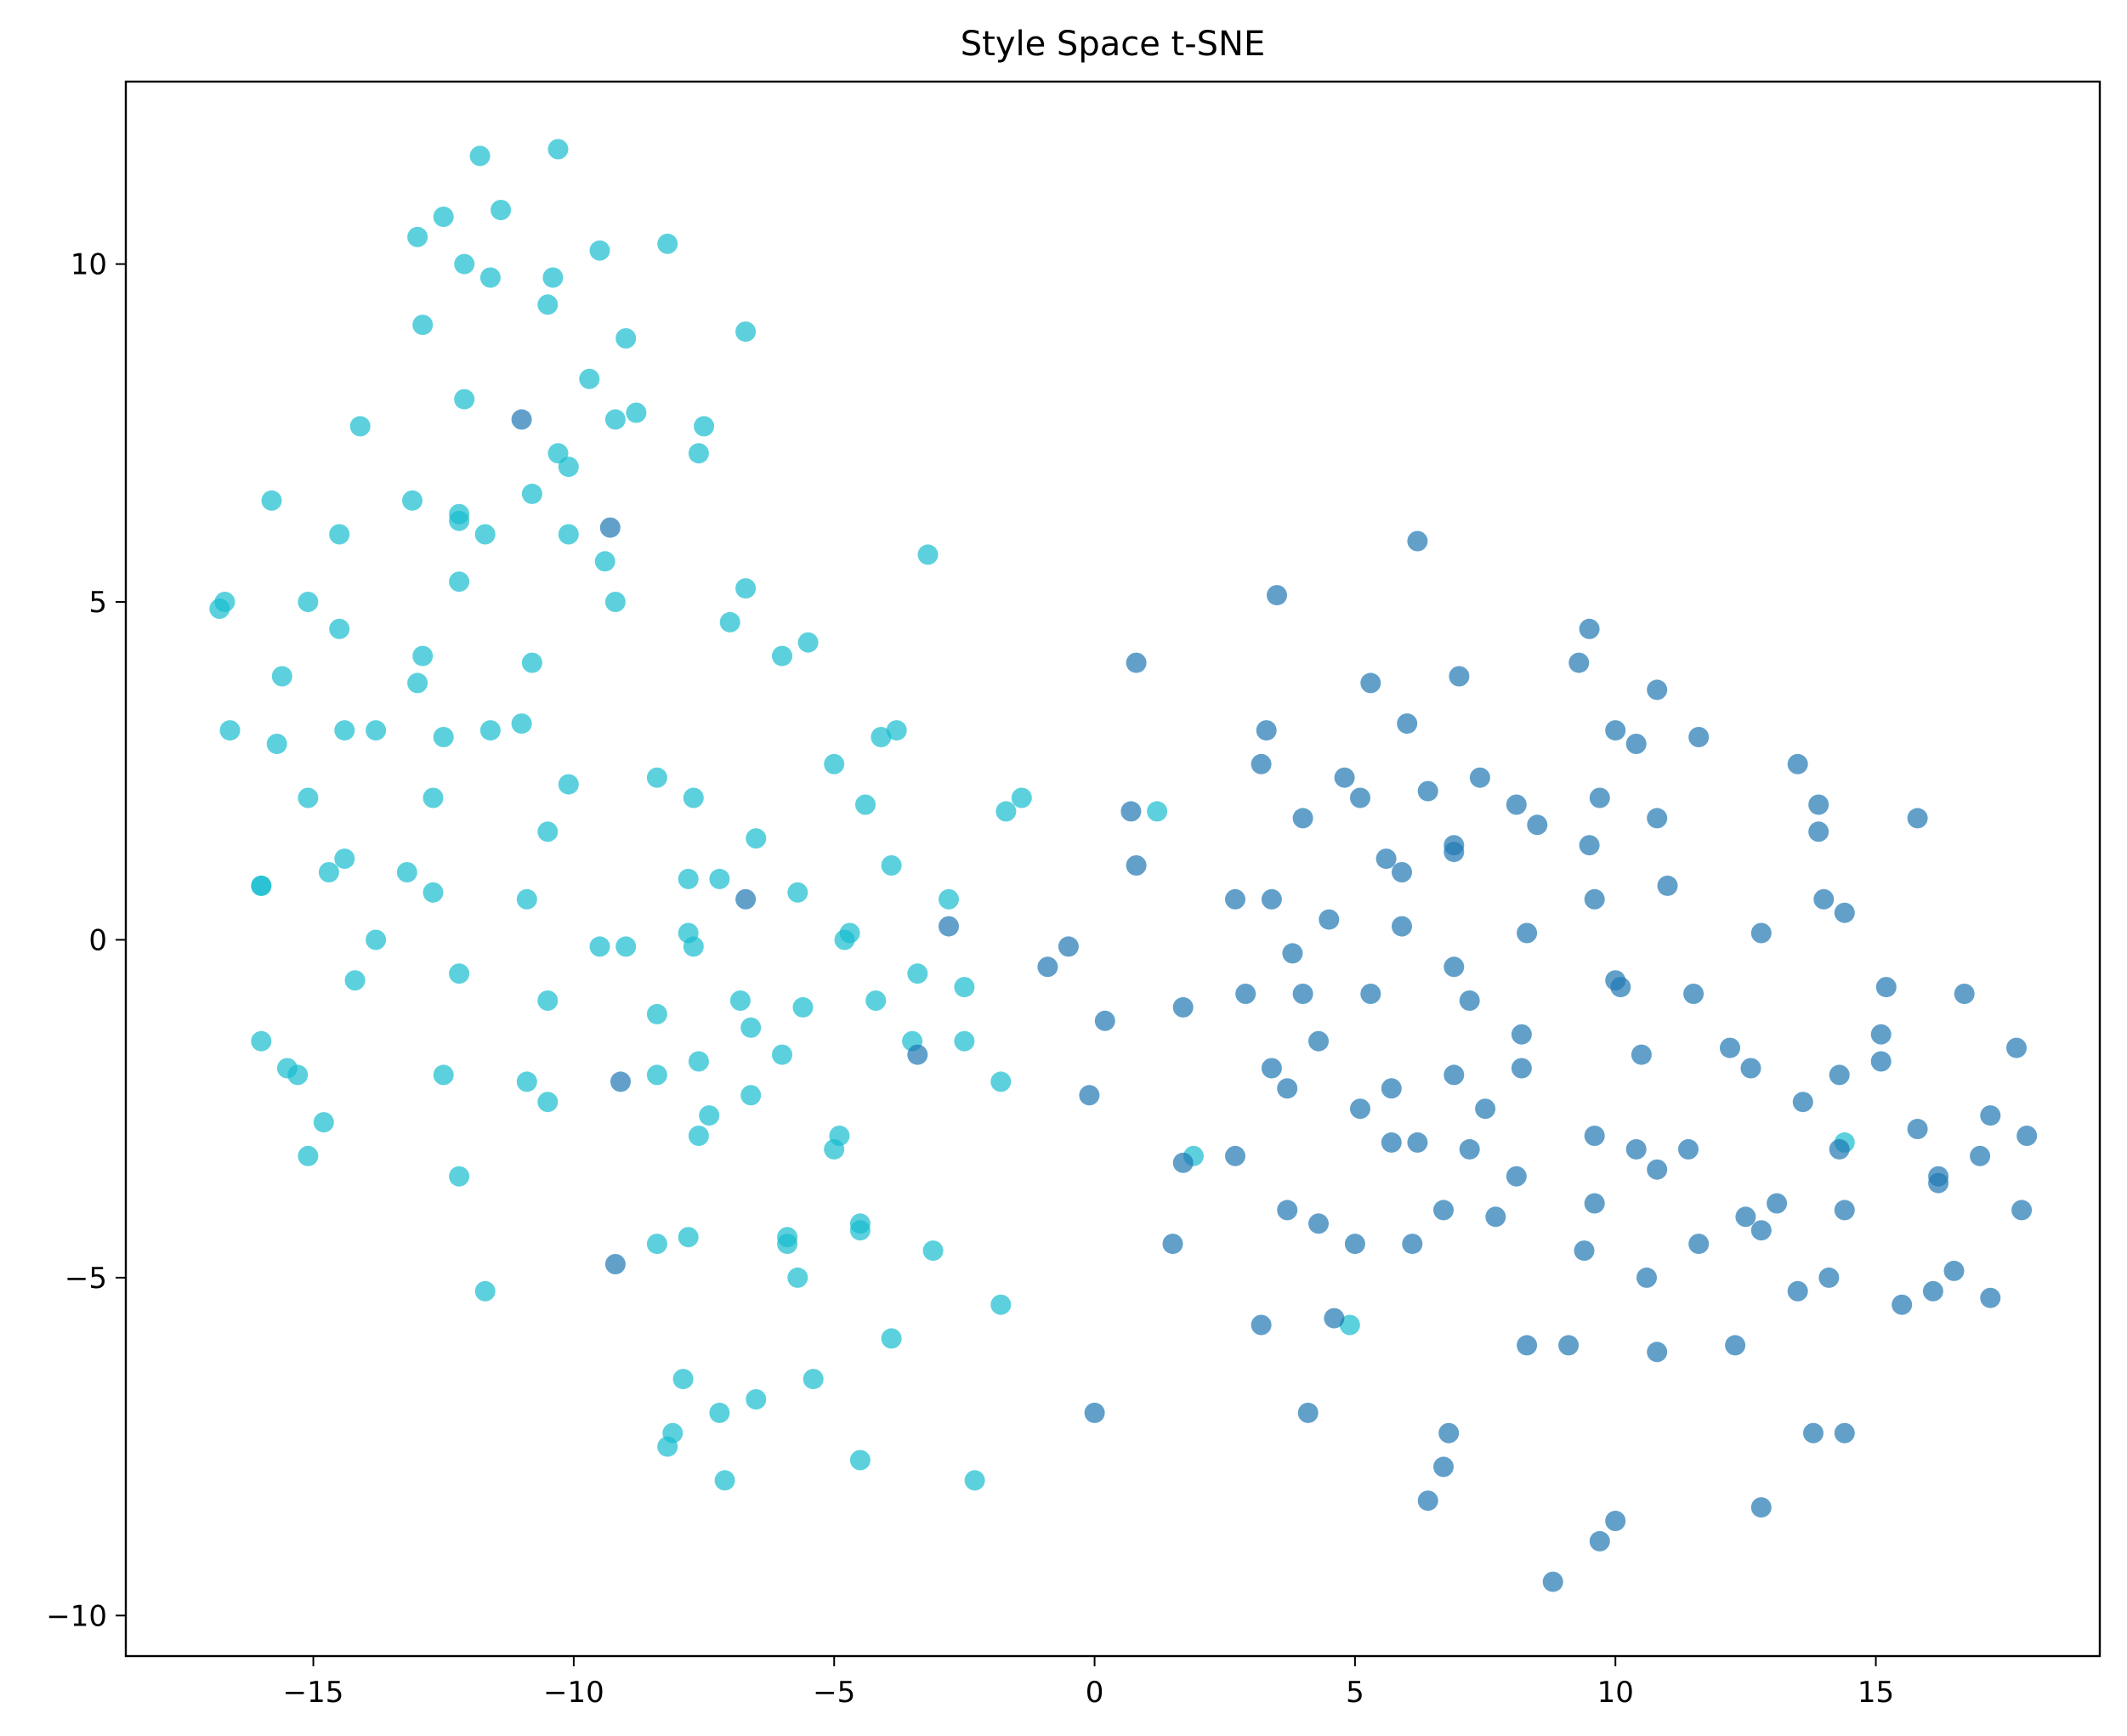 This screenshot has height=1736, width=2127. What do you see at coordinates (76, 1616) in the screenshot?
I see `y-tick-label: −10` at bounding box center [76, 1616].